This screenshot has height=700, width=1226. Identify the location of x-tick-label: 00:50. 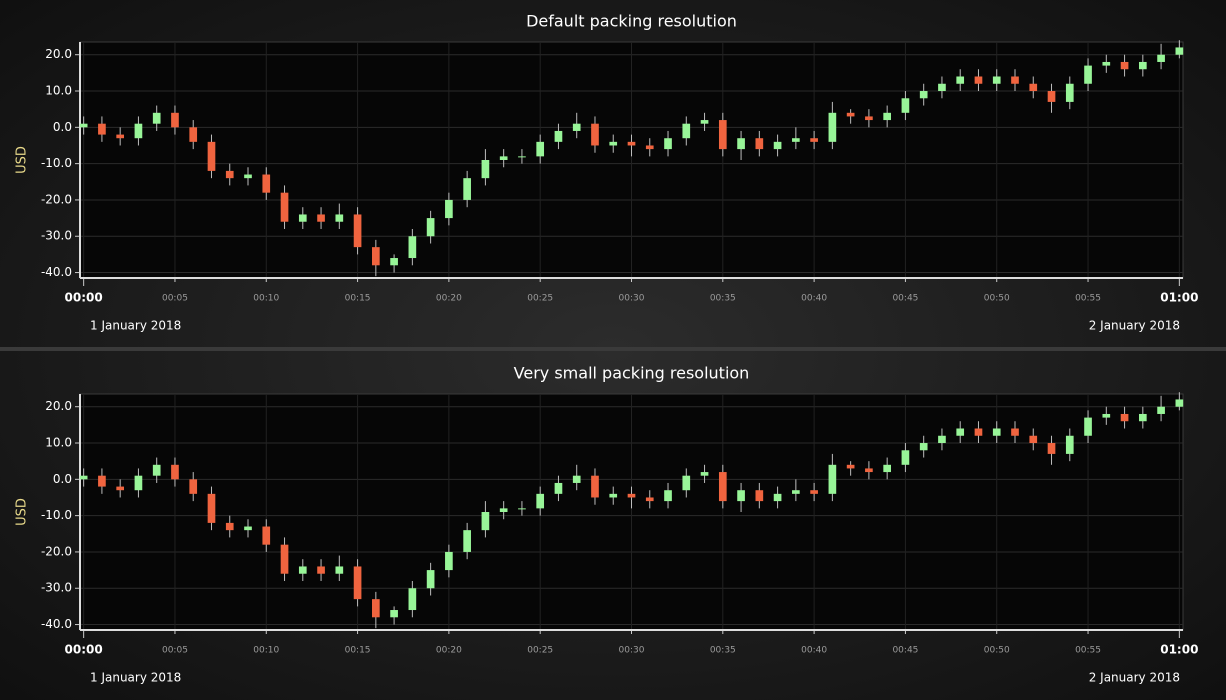
(997, 299).